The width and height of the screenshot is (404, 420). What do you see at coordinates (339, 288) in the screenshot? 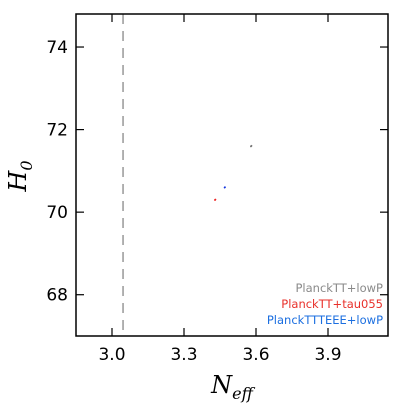
I see `legend-entry: PlanckTT+lowP` at bounding box center [339, 288].